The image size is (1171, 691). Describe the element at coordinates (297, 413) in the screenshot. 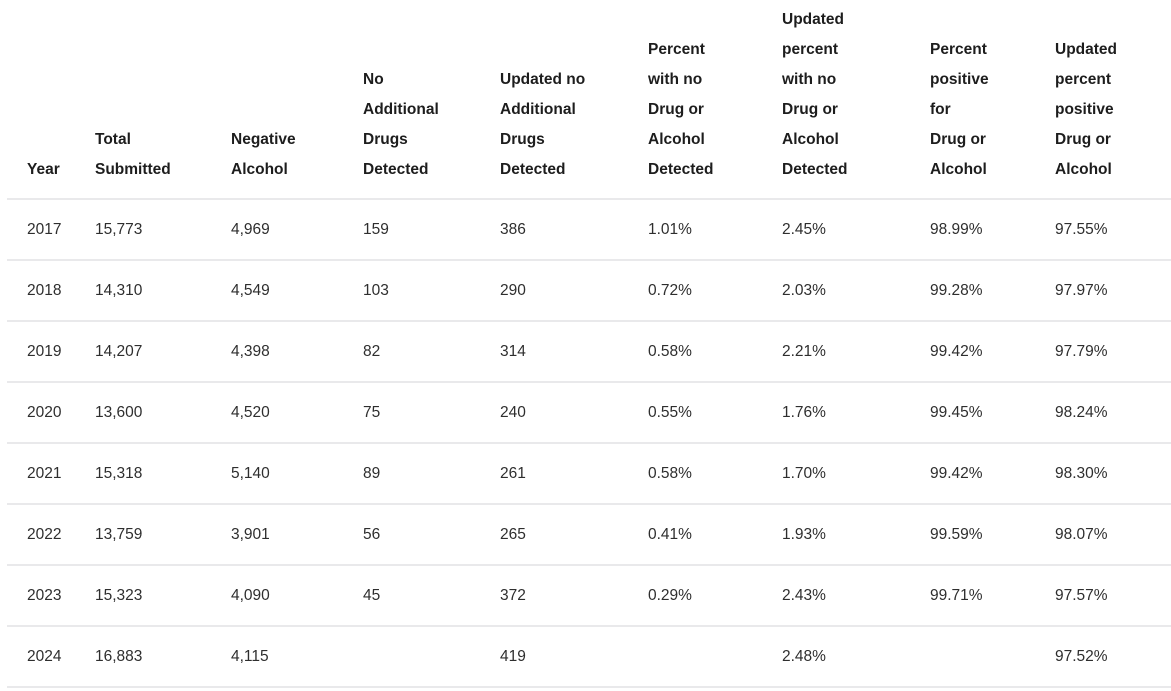

I see `table-cell: 4,520` at that location.